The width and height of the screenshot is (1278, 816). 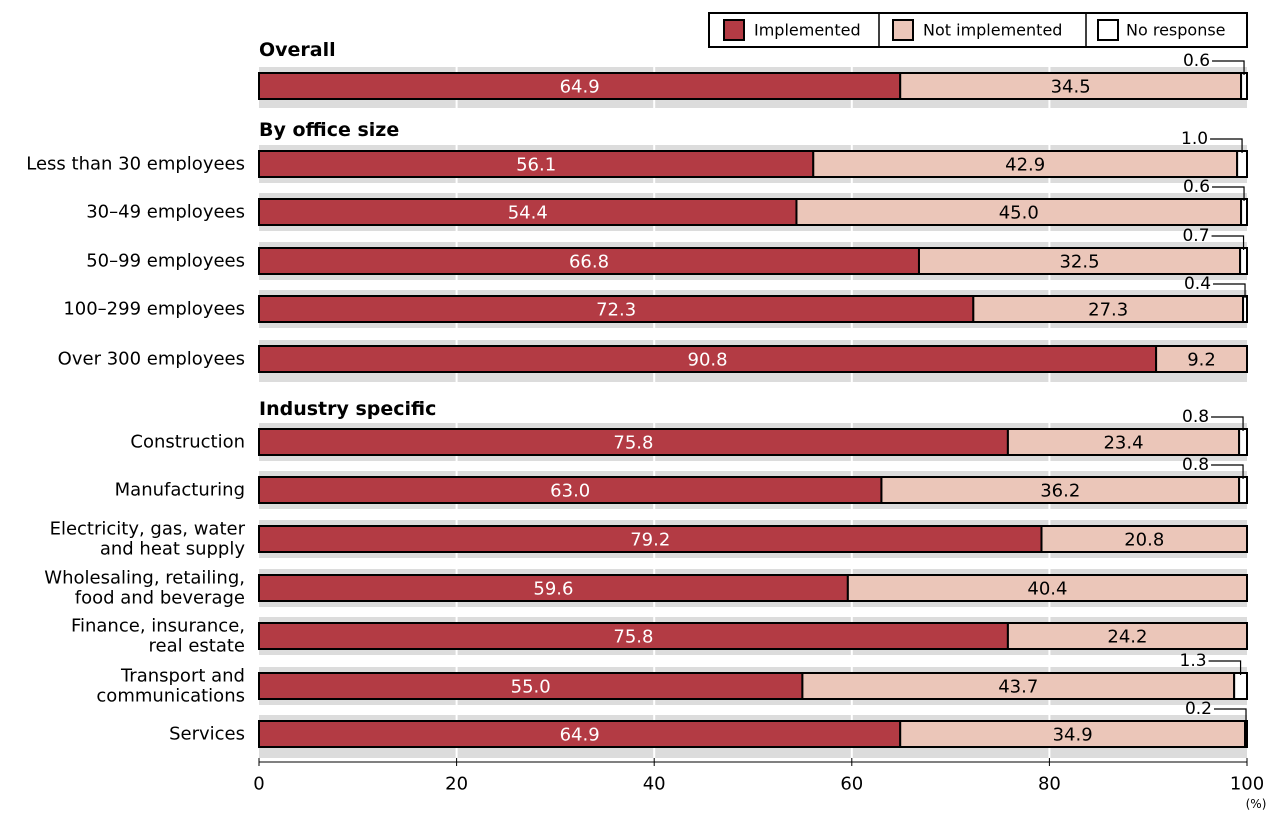 I want to click on implemented-value-label: 54.4, so click(x=528, y=213).